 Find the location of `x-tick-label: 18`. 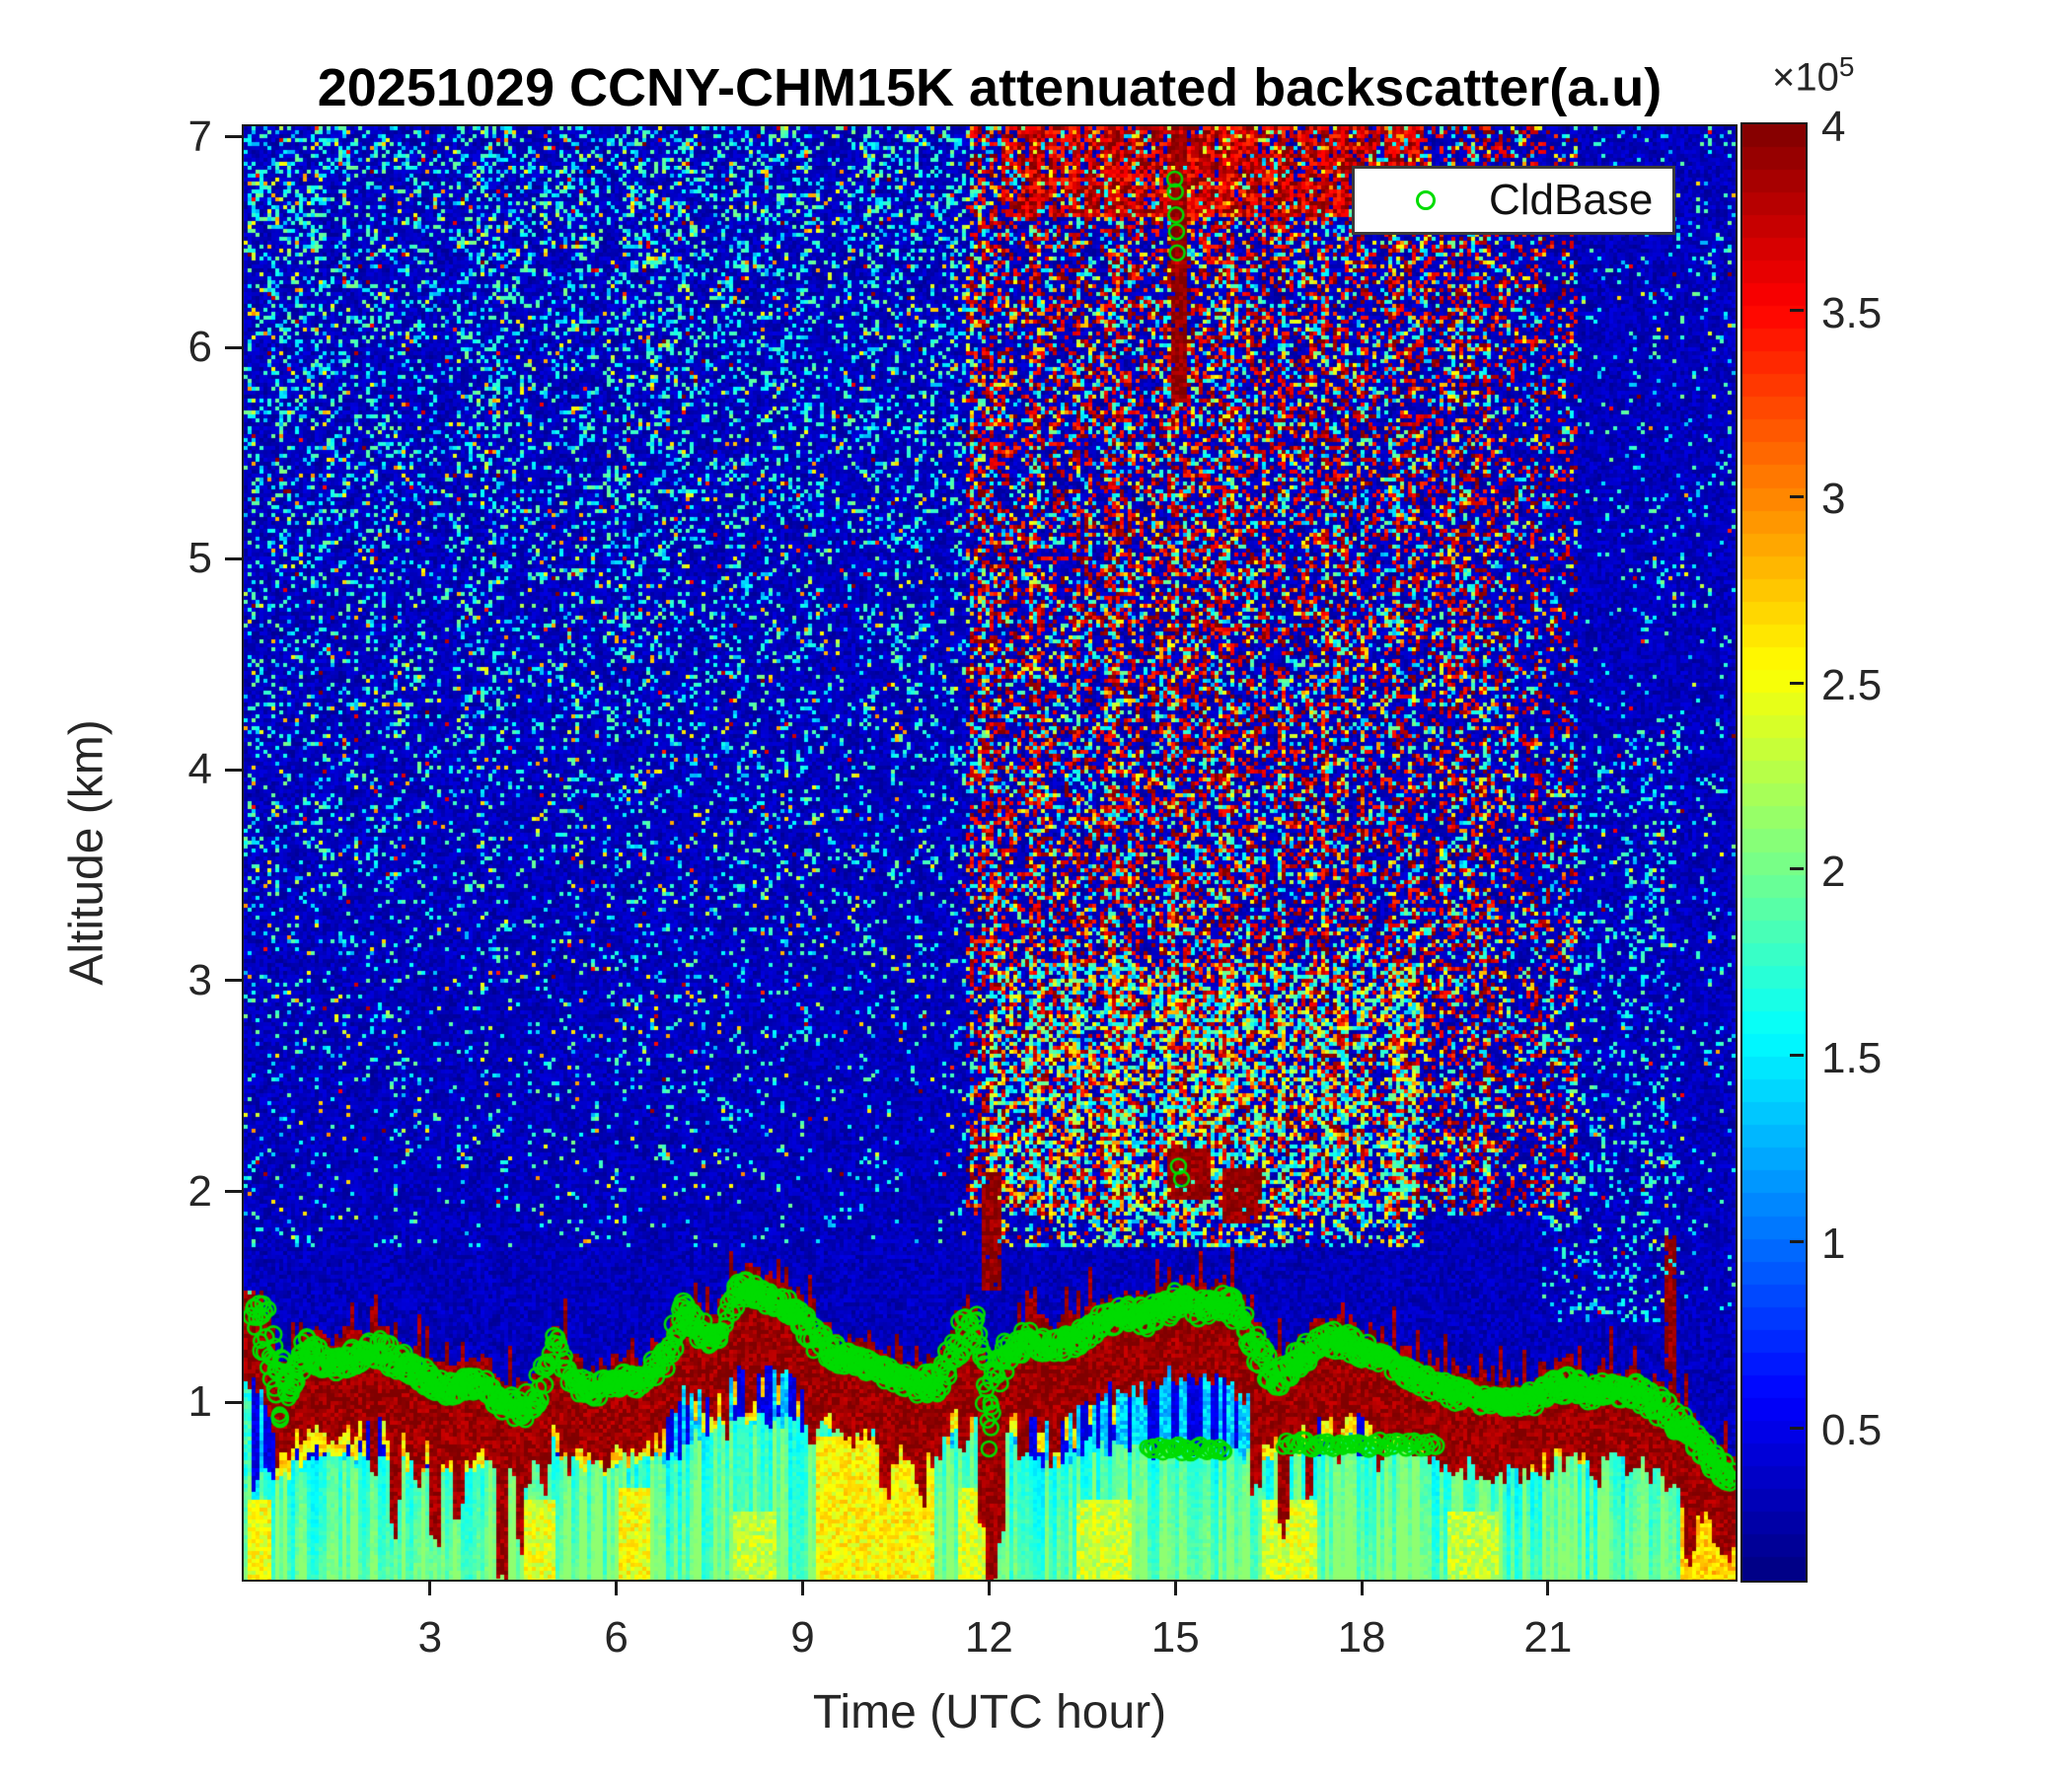

x-tick-label: 18 is located at coordinates (1362, 1638).